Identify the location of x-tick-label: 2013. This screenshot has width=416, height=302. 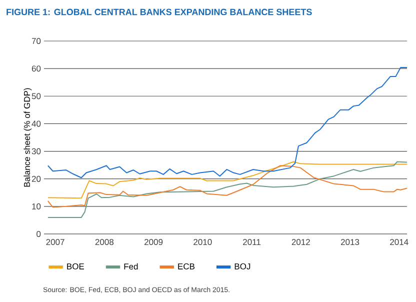
(350, 242).